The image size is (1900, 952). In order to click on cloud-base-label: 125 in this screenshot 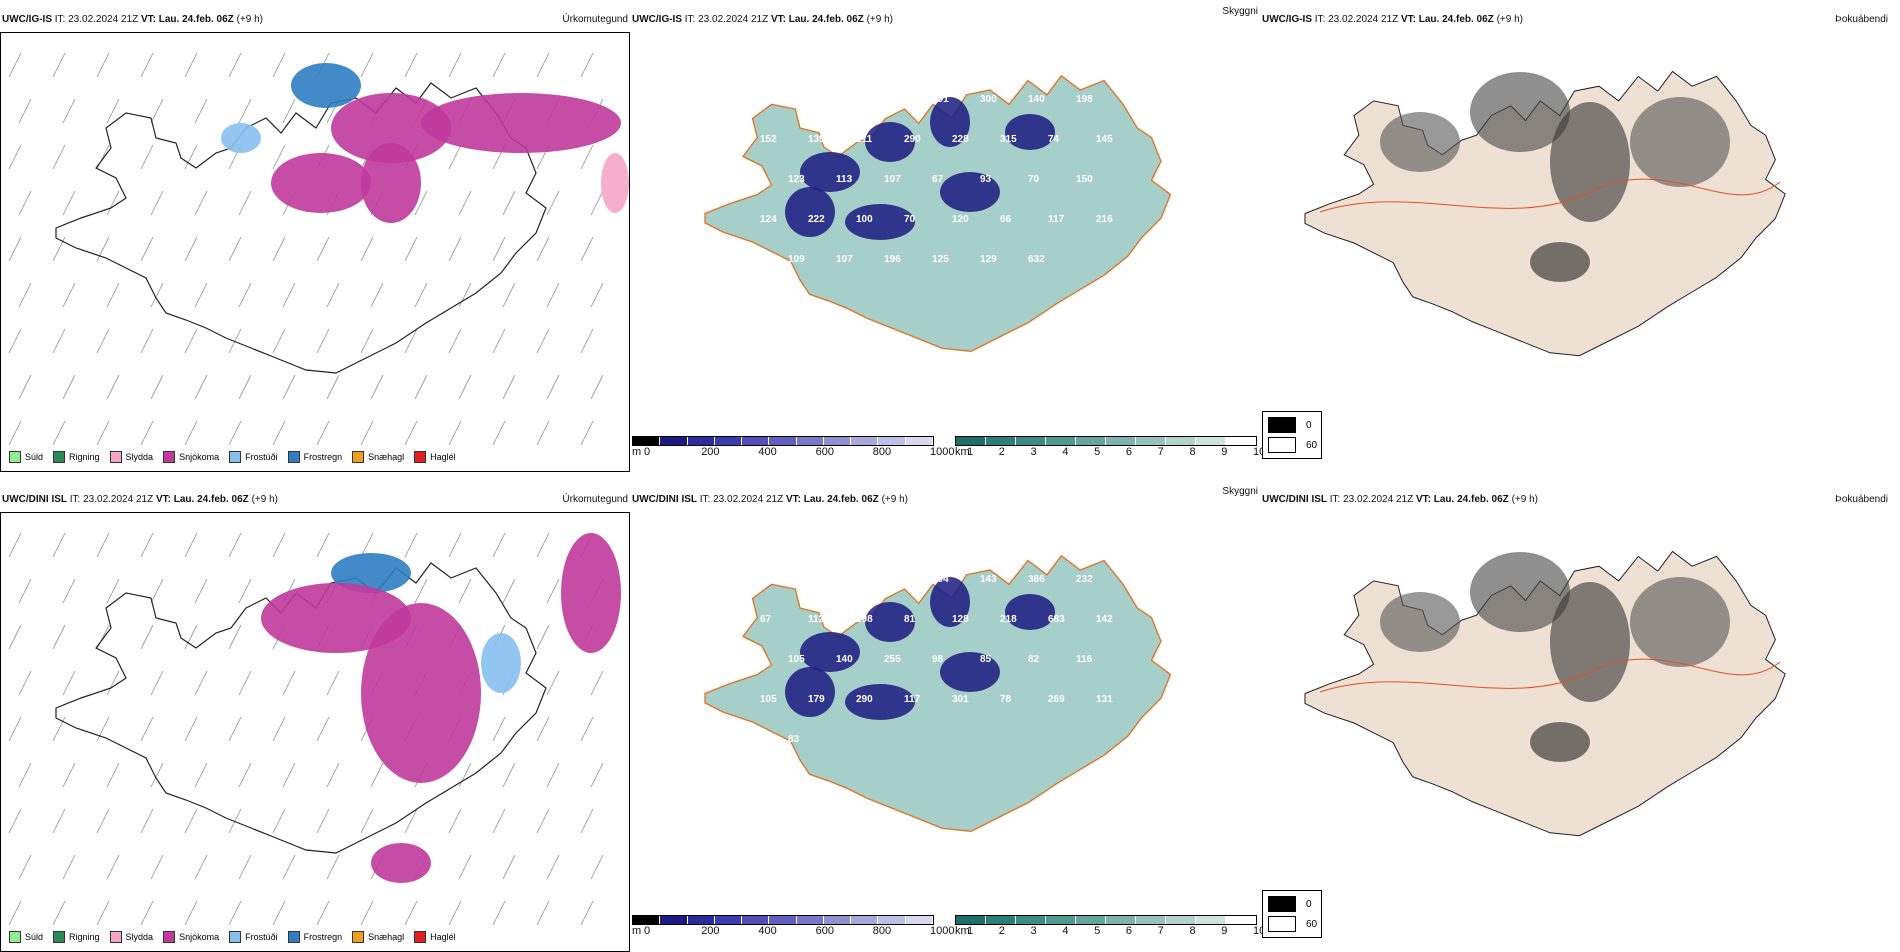, I will do `click(940, 259)`.